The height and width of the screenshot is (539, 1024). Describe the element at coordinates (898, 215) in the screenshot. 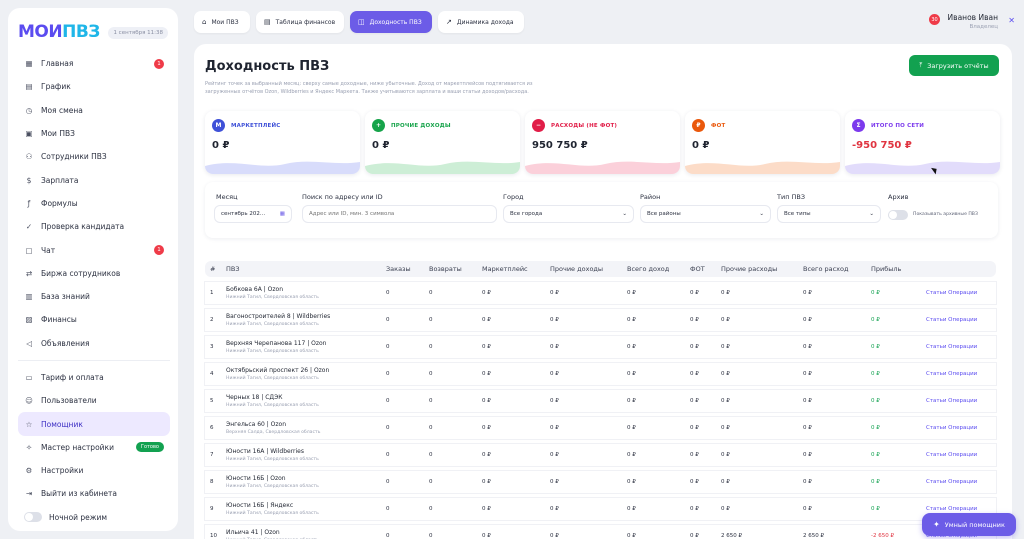

I see `archive-toggle` at that location.